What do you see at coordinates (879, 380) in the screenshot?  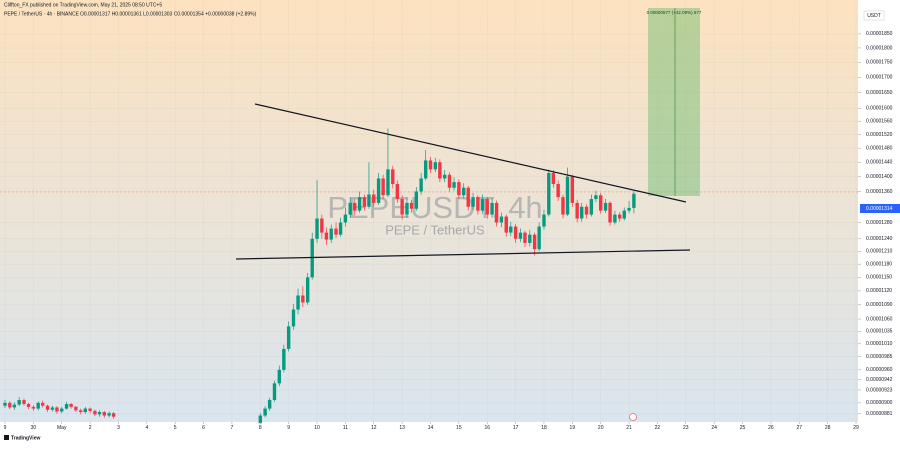 I see `y-tick-label: 0.00000942` at bounding box center [879, 380].